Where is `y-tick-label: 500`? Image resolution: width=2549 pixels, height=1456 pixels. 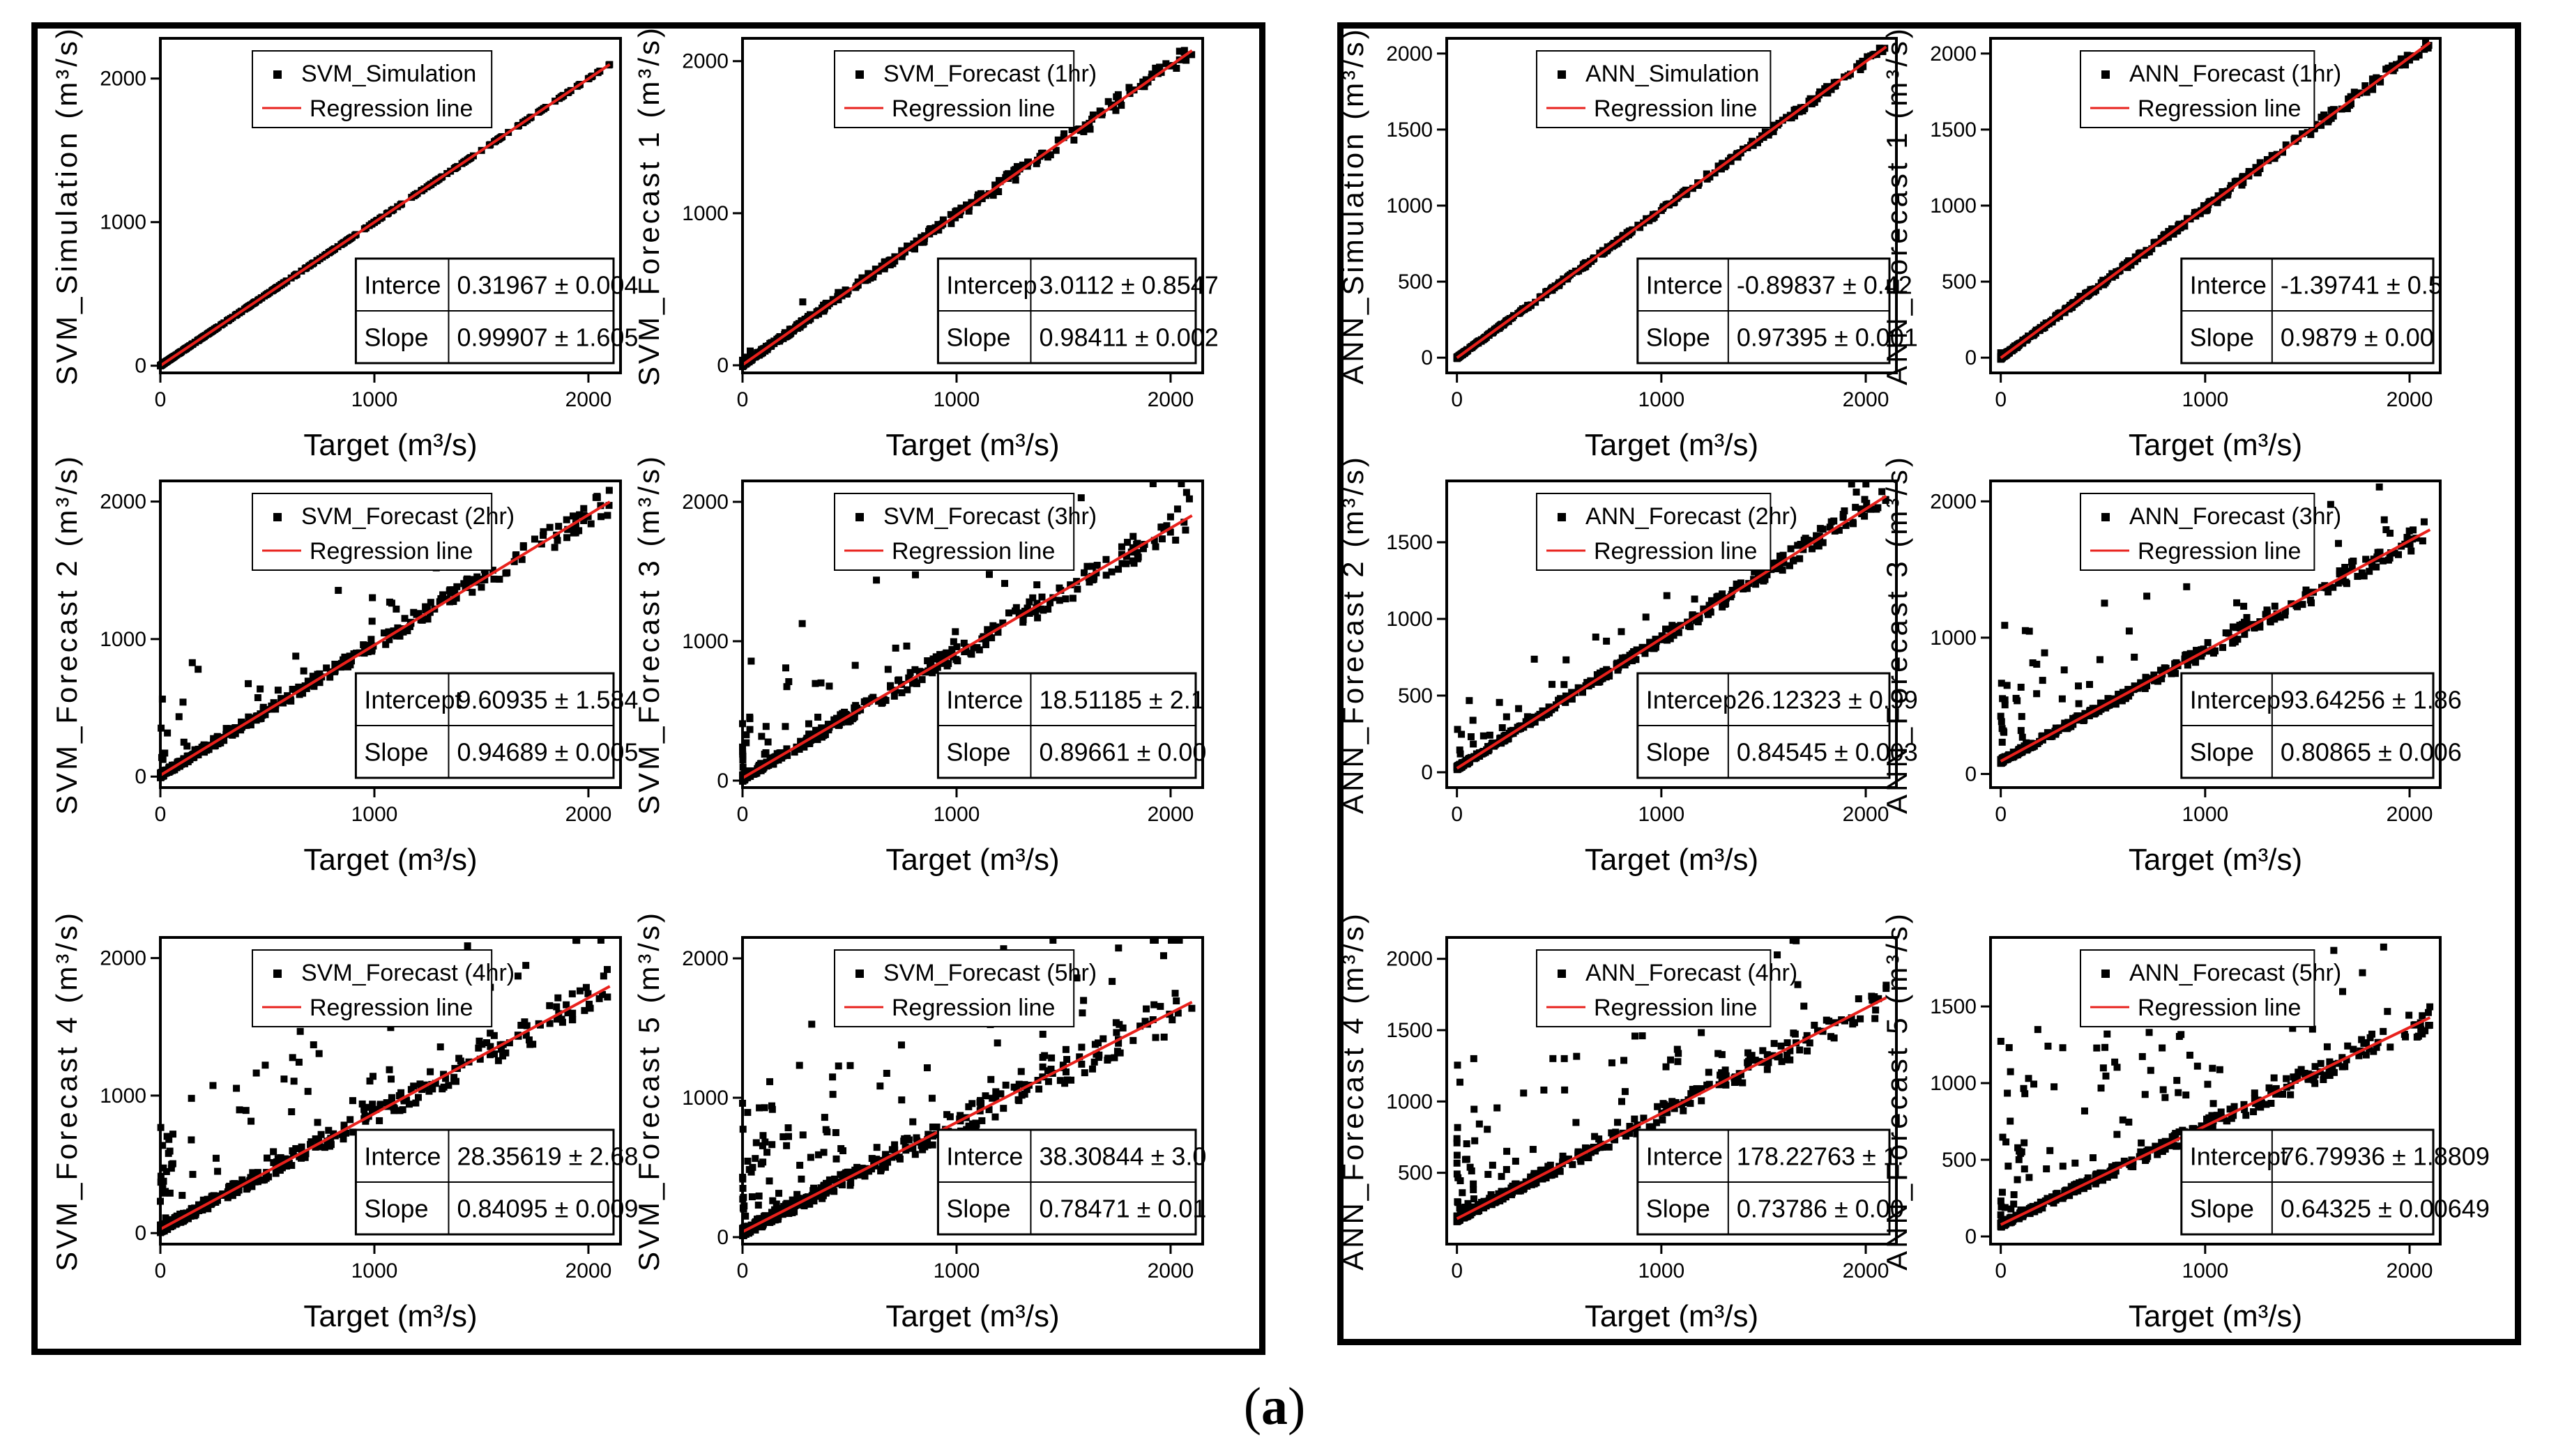 y-tick-label: 500 is located at coordinates (1960, 281).